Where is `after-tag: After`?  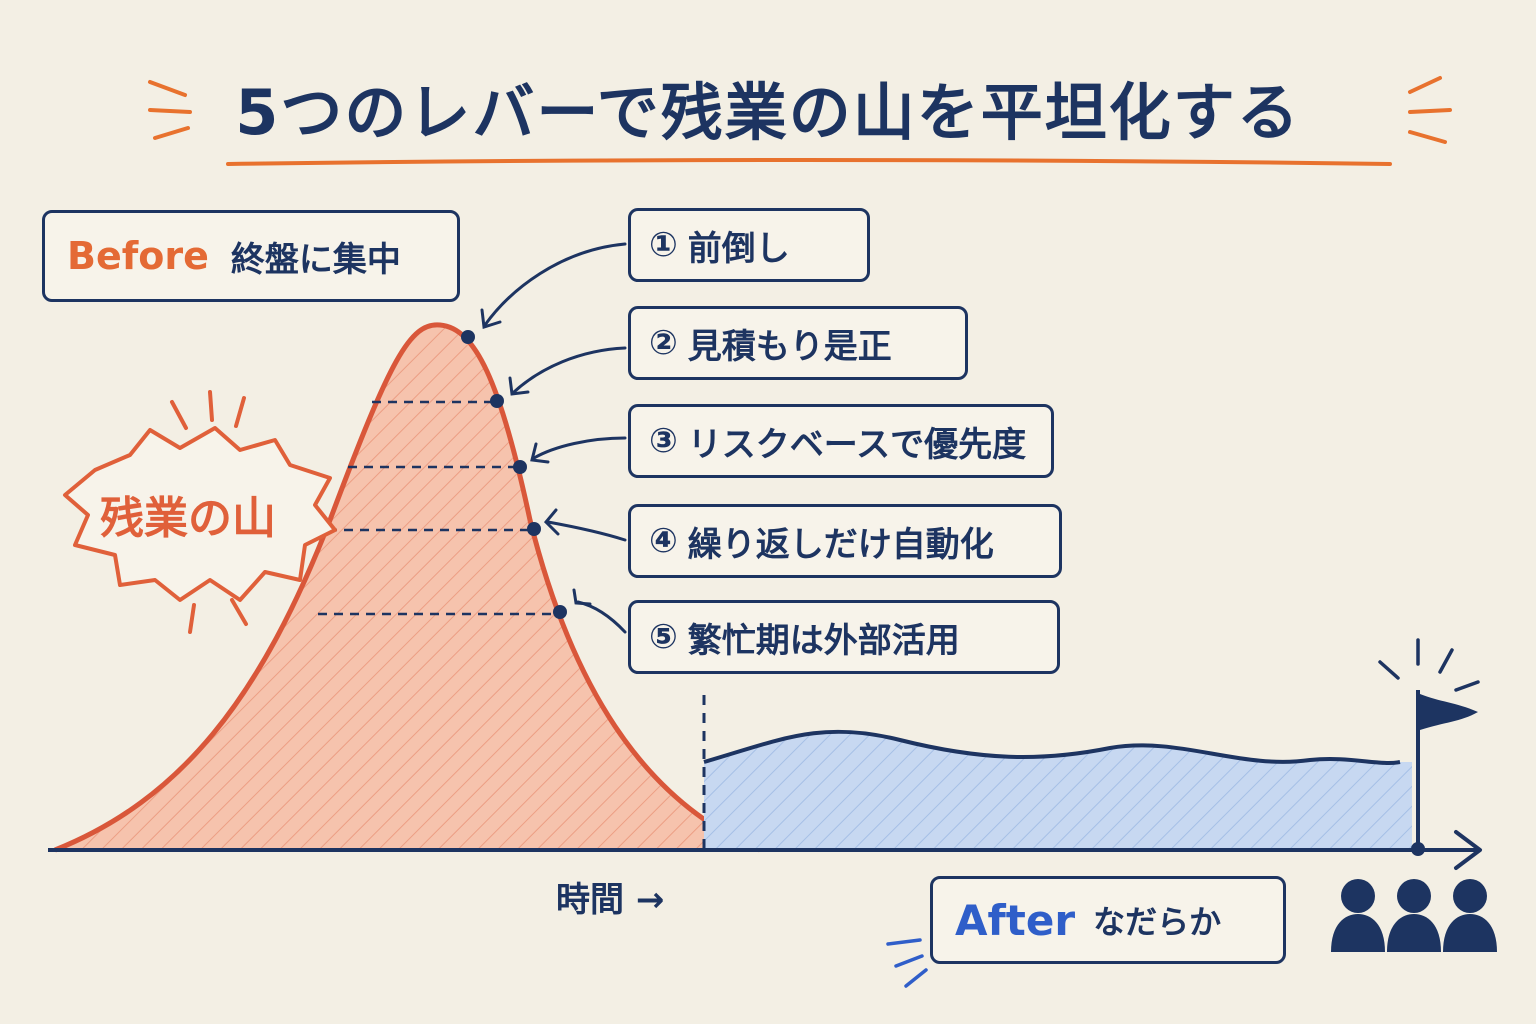
after-tag: After is located at coordinates (1015, 920).